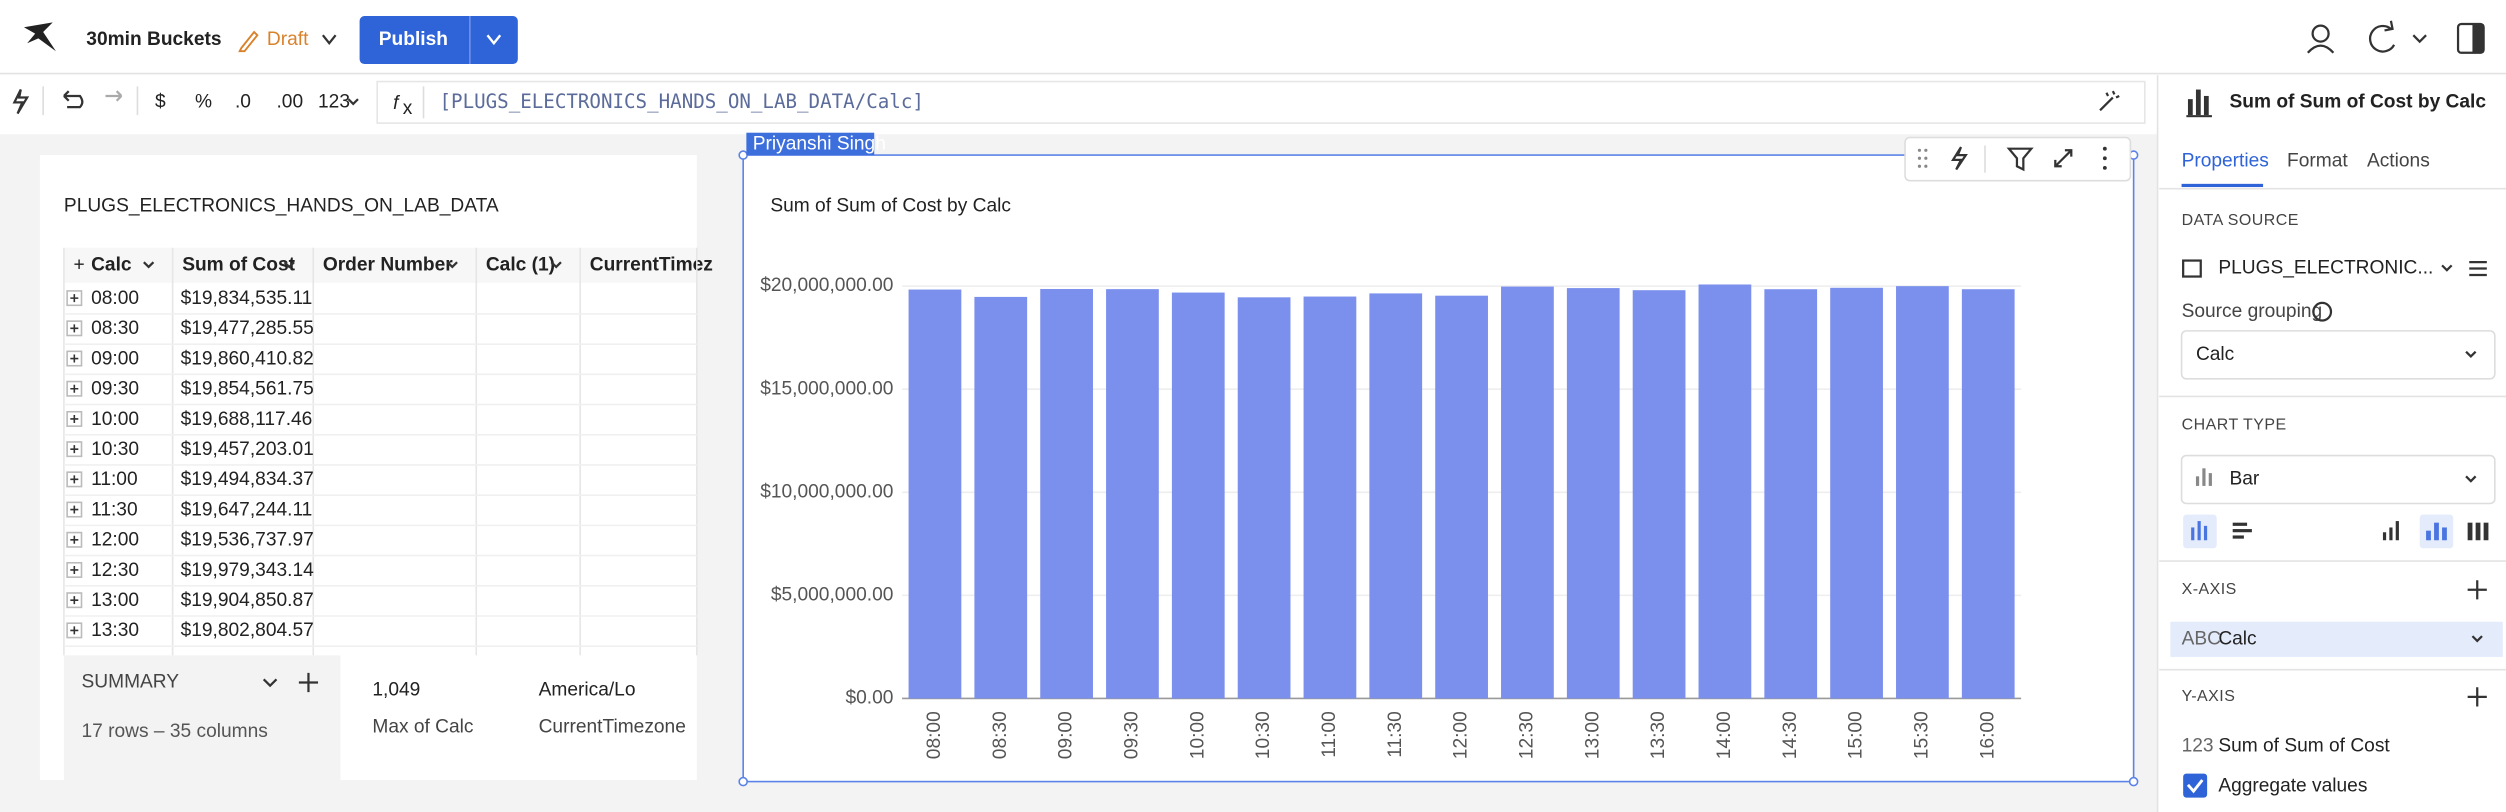  Describe the element at coordinates (2020, 159) in the screenshot. I see `filter-icon` at that location.